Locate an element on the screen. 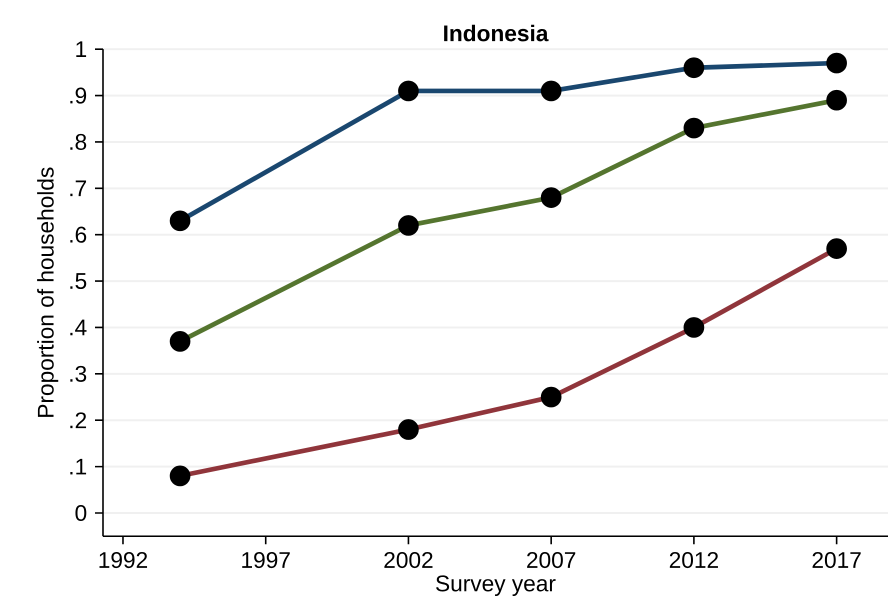 This screenshot has height=596, width=888. y-tick-label: .7 is located at coordinates (78, 188).